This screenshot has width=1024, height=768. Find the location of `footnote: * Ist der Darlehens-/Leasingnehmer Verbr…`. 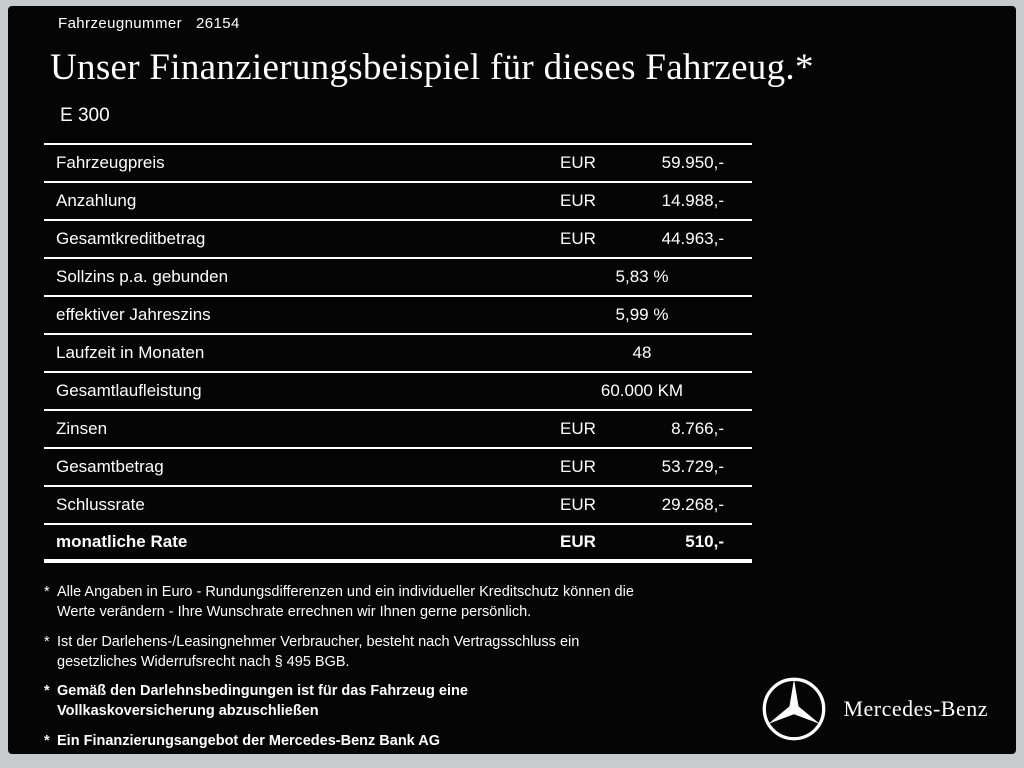

footnote: * Ist der Darlehens-/Leasingnehmer Verbr… is located at coordinates (394, 652).